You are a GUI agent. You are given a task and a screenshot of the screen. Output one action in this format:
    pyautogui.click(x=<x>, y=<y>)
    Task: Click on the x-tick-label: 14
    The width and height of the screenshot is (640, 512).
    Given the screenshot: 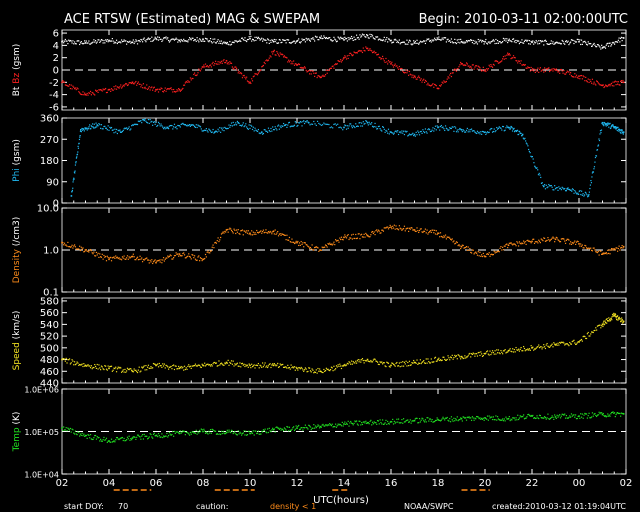 What is the action you would take?
    pyautogui.click(x=344, y=483)
    